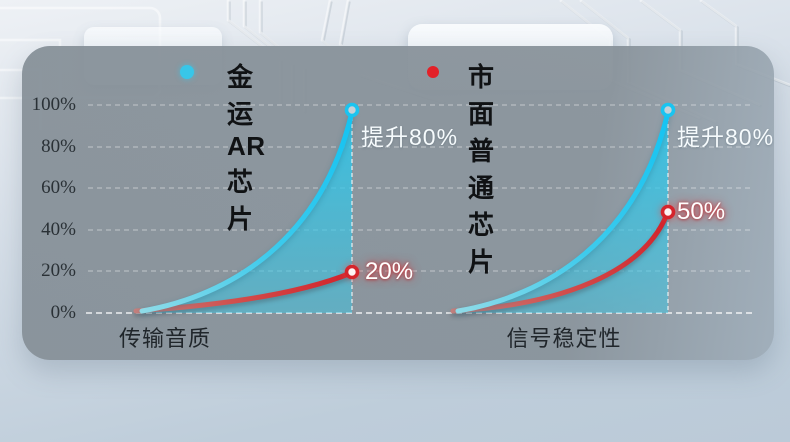 The width and height of the screenshot is (790, 442). Describe the element at coordinates (58, 270) in the screenshot. I see `y-tick-label: 20%` at that location.